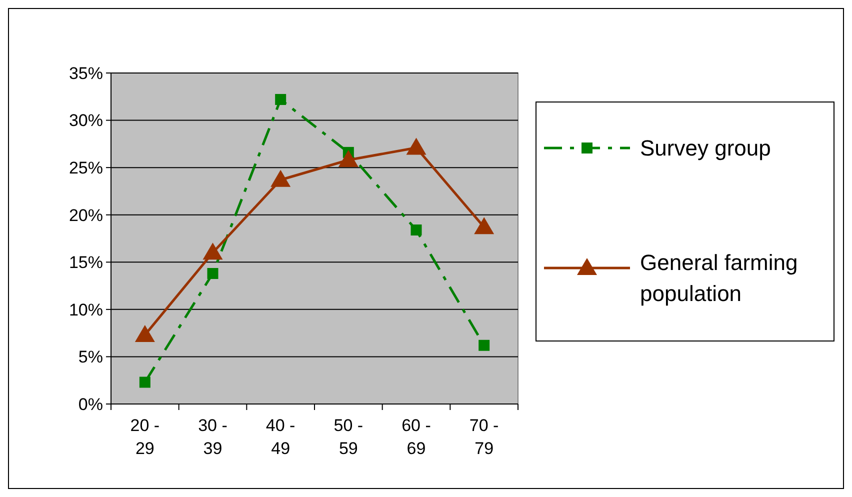 Image resolution: width=852 pixels, height=497 pixels. I want to click on x-tick-label: 30 - 39, so click(213, 437).